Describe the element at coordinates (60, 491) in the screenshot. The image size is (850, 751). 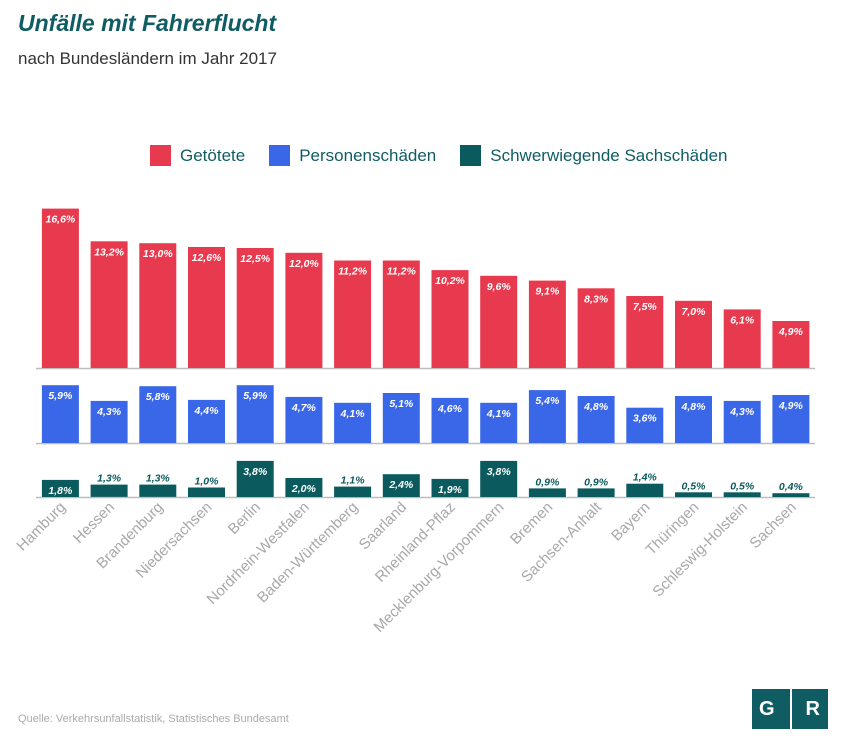
I see `data-label-s2-0: 1,8%` at that location.